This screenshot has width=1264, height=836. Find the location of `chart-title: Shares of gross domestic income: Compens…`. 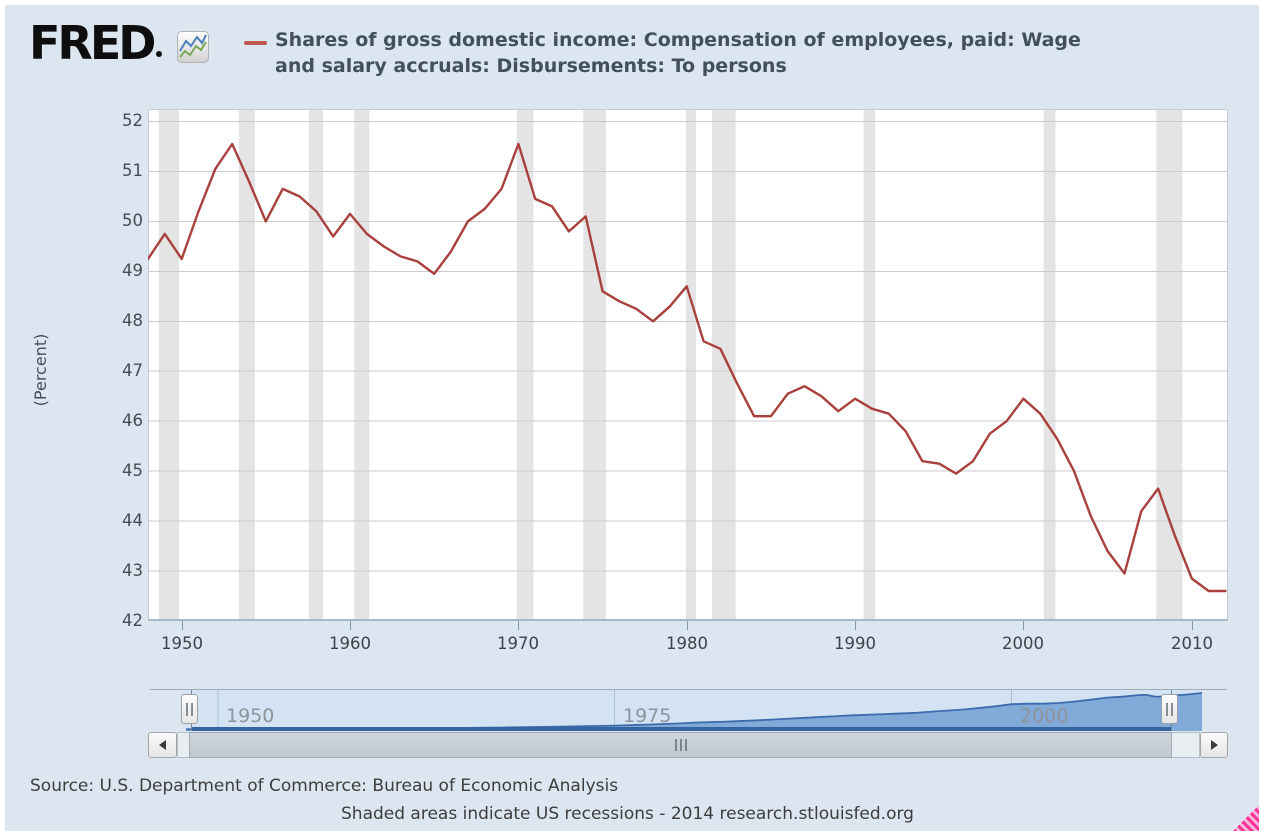

chart-title: Shares of gross domestic income: Compens… is located at coordinates (678, 53).